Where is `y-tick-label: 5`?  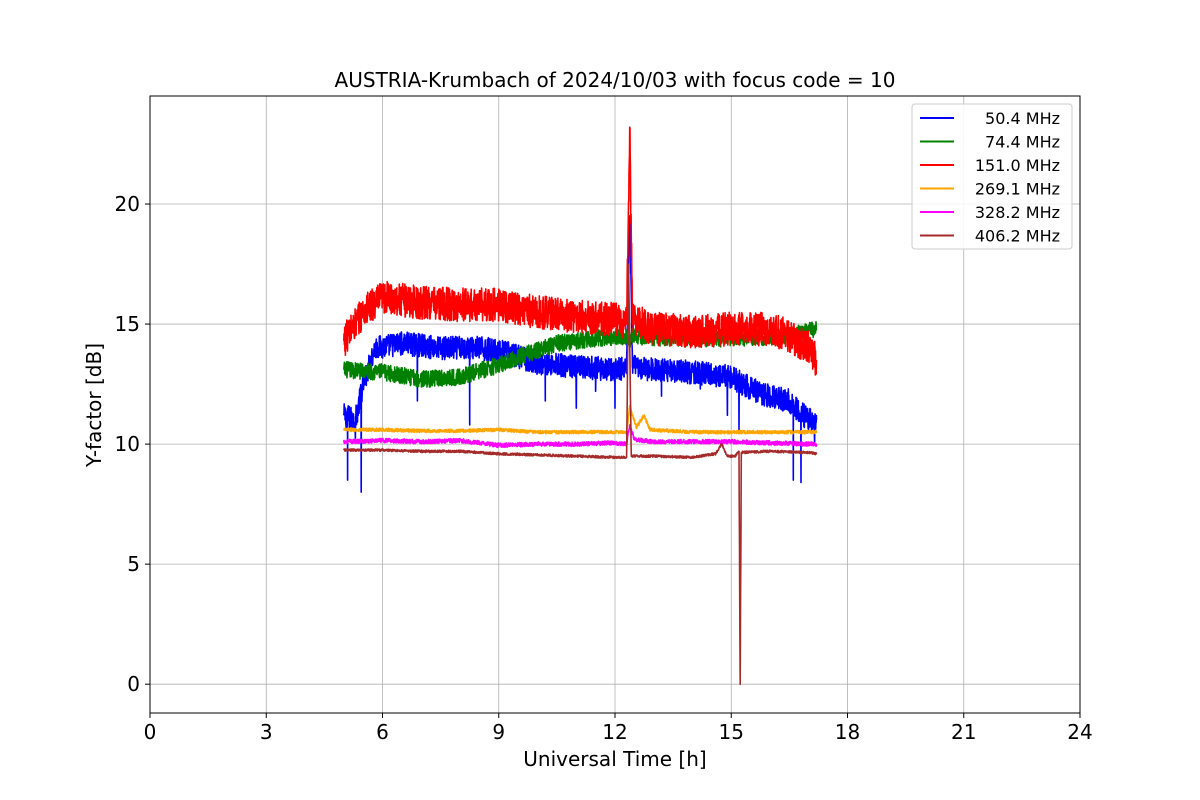
y-tick-label: 5 is located at coordinates (133, 564).